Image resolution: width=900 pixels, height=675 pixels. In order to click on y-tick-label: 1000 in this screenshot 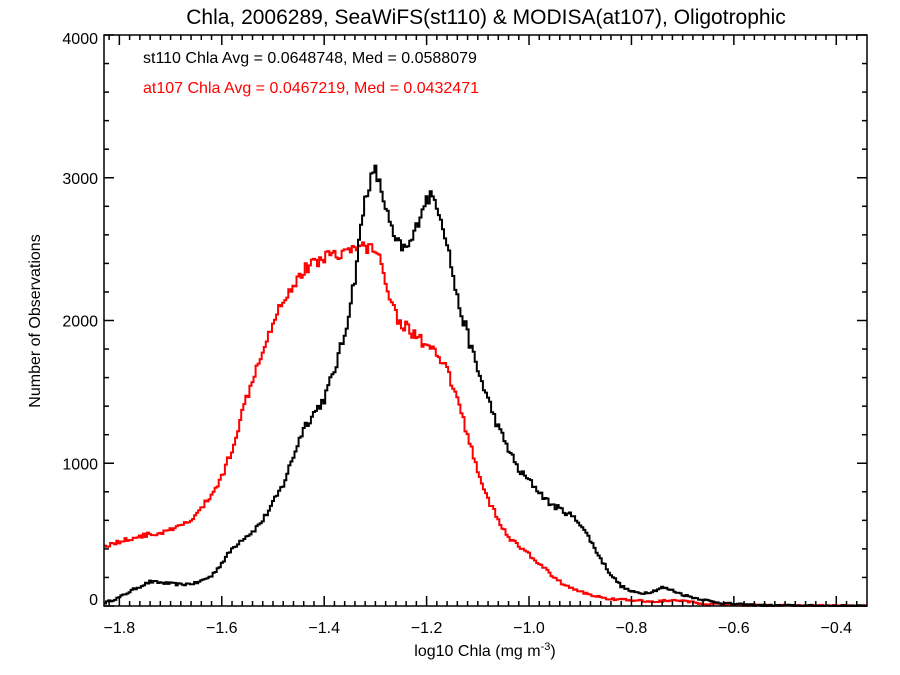, I will do `click(80, 464)`.